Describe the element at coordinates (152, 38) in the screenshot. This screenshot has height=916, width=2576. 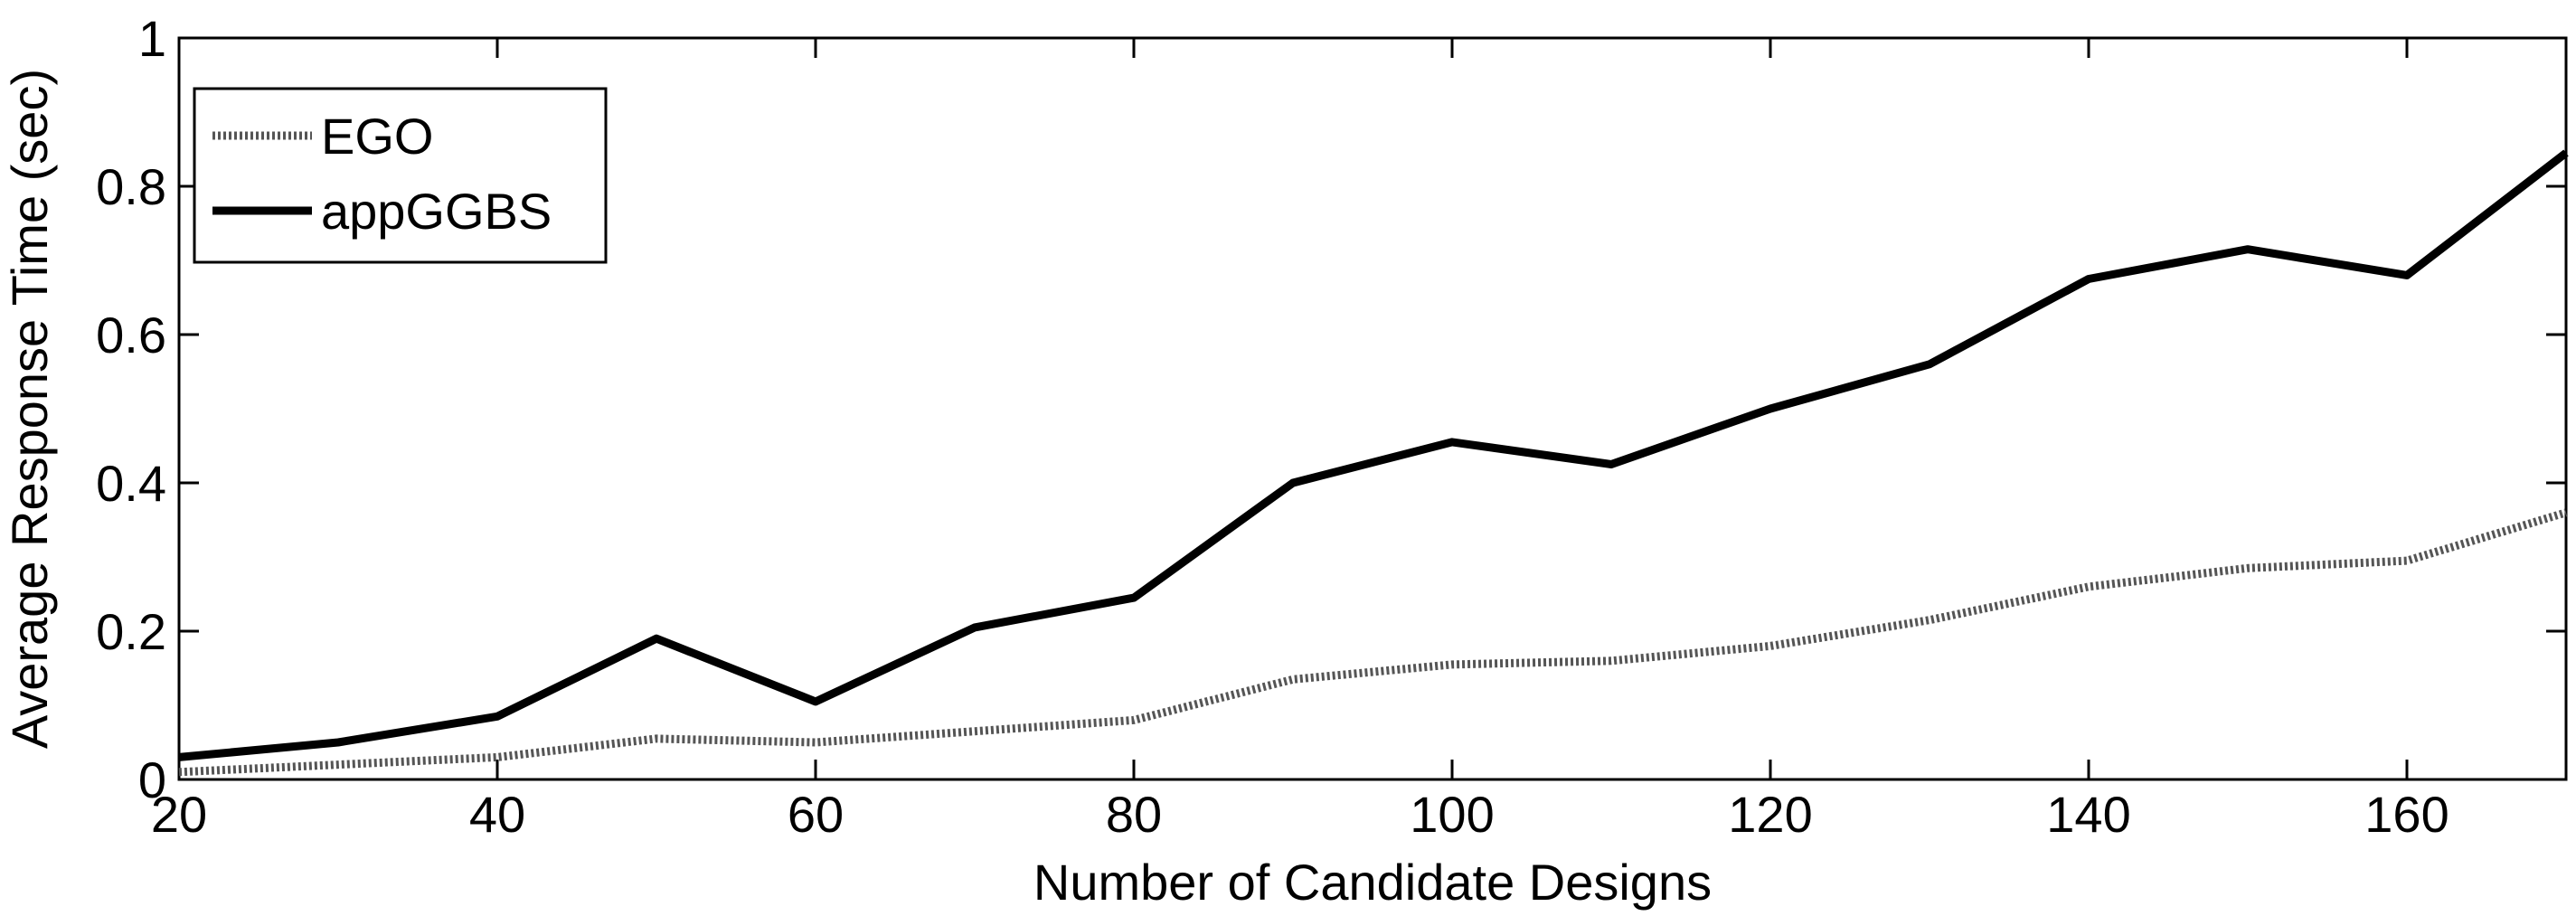
I see `y-tick-label: 1` at that location.